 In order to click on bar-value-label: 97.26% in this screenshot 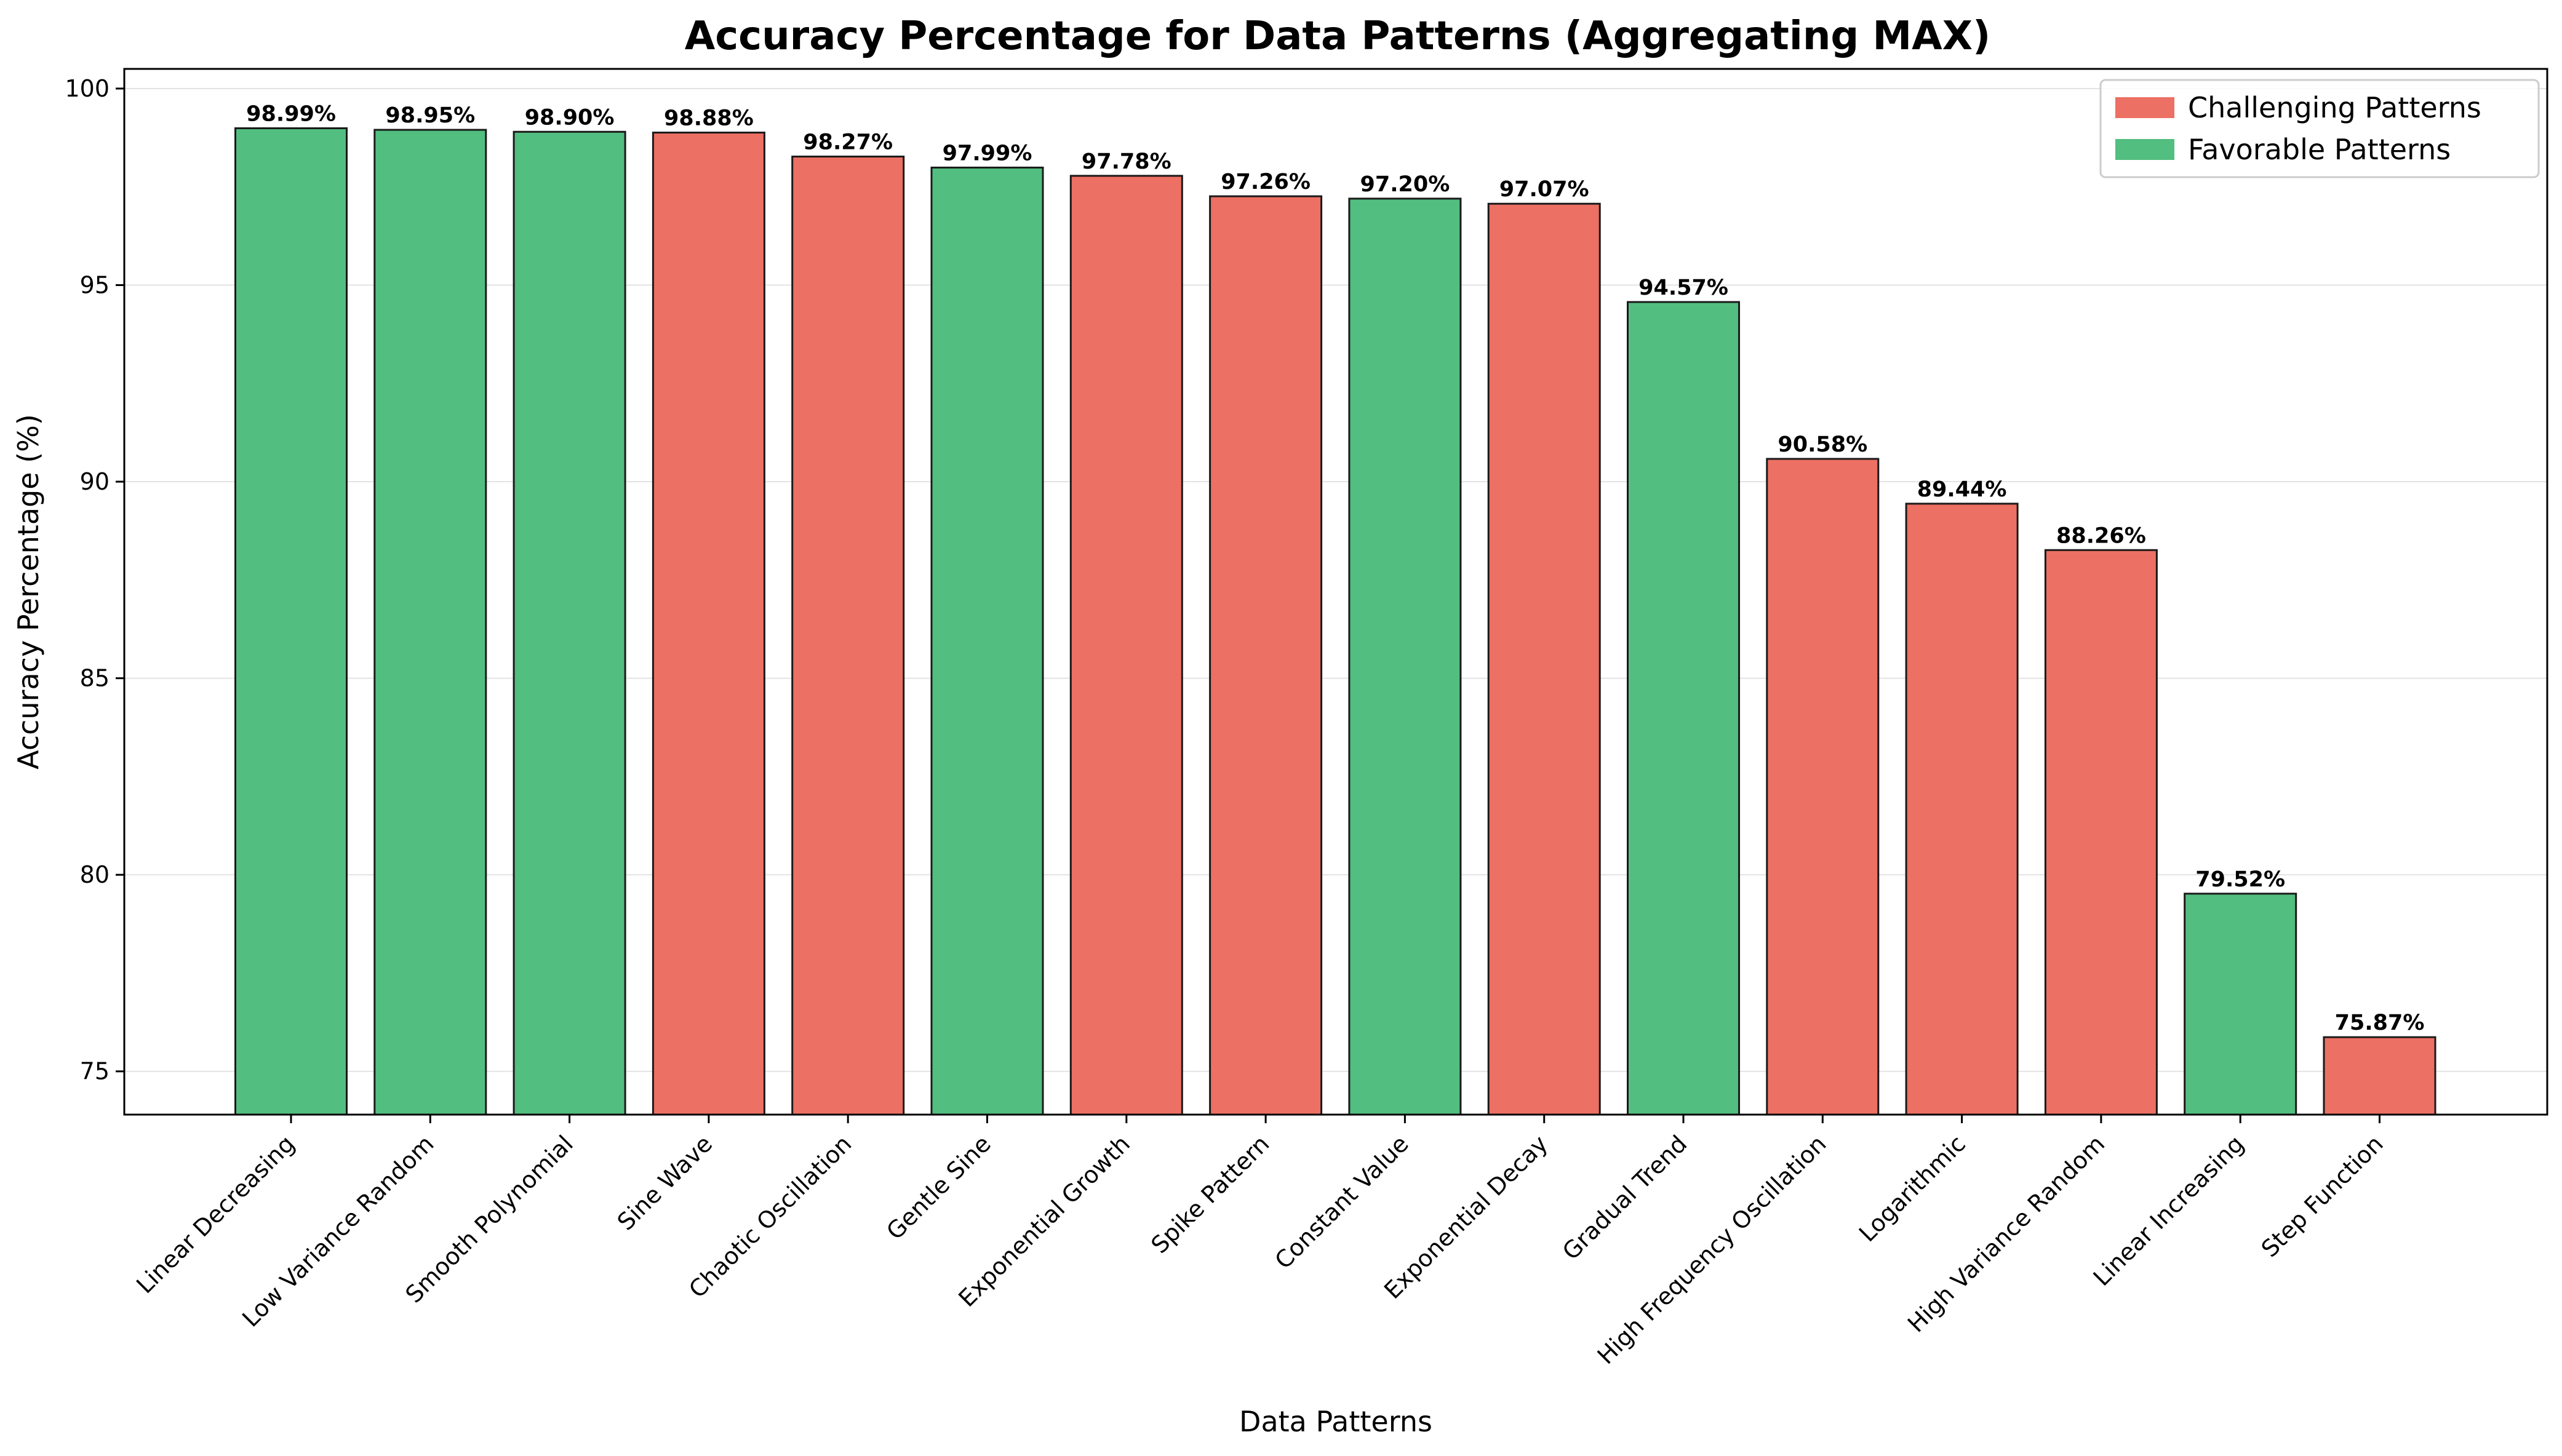, I will do `click(1266, 182)`.